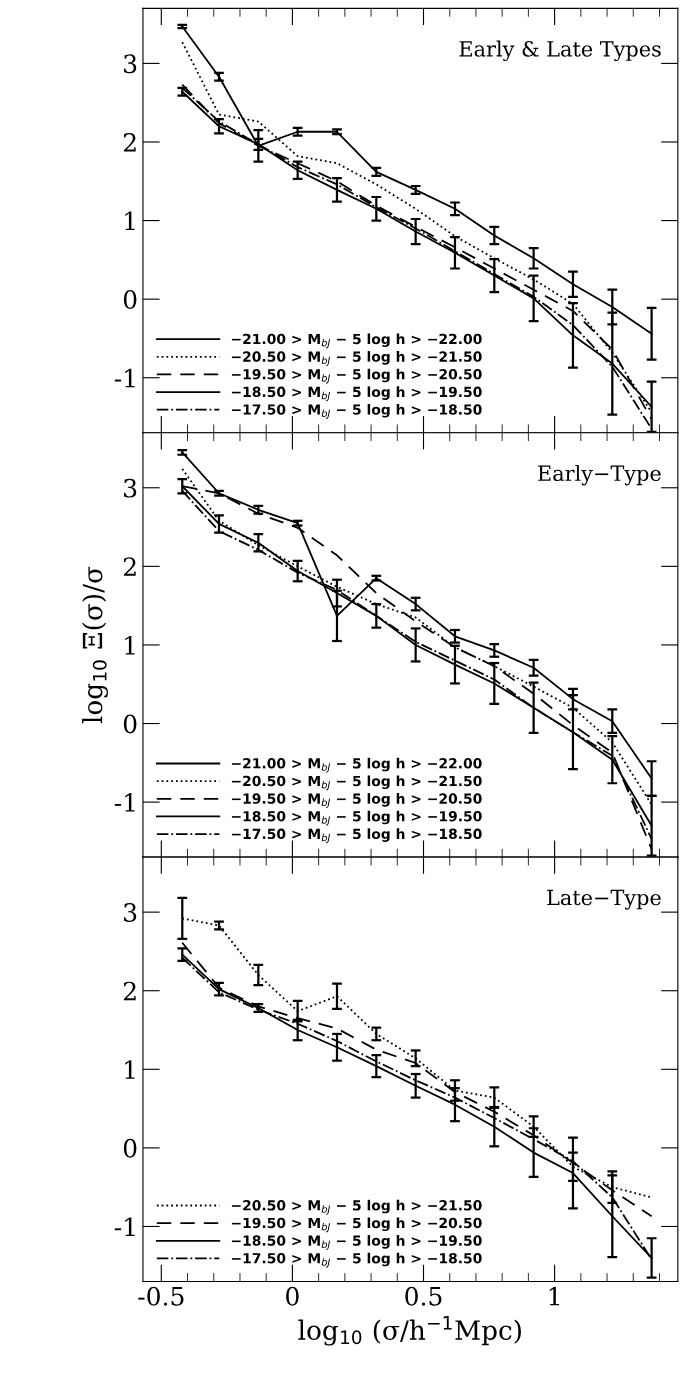 The height and width of the screenshot is (1399, 684). I want to click on x-tick-label: 0.5, so click(423, 1296).